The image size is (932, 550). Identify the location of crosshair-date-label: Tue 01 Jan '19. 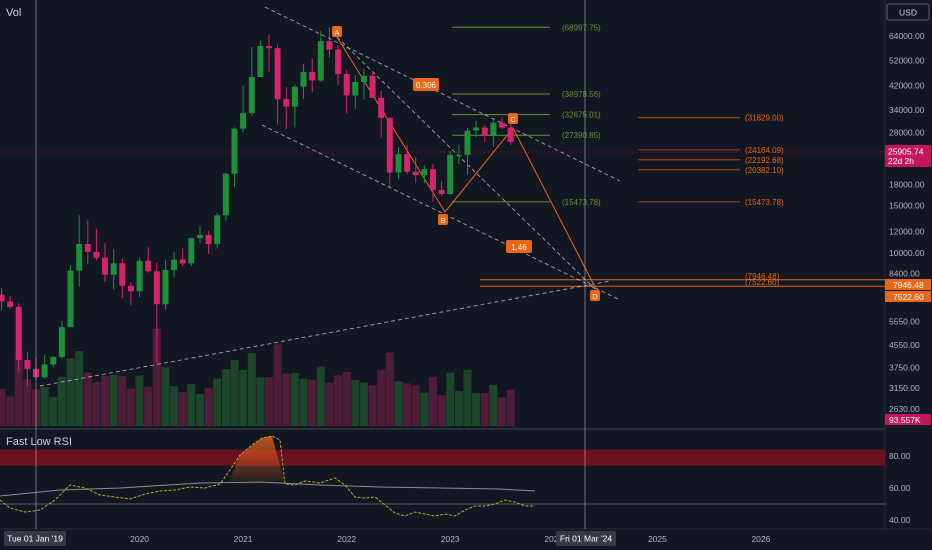
(35, 539).